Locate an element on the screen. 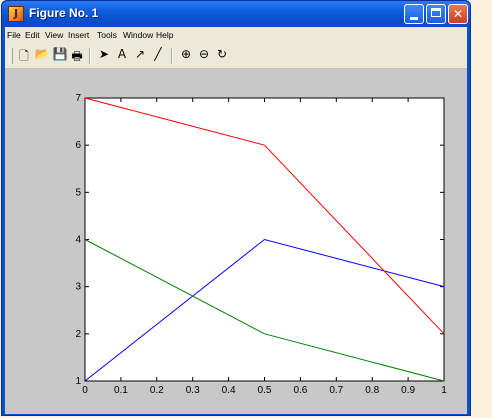 This screenshot has height=418, width=492. y-tick-label: 3 is located at coordinates (78, 287).